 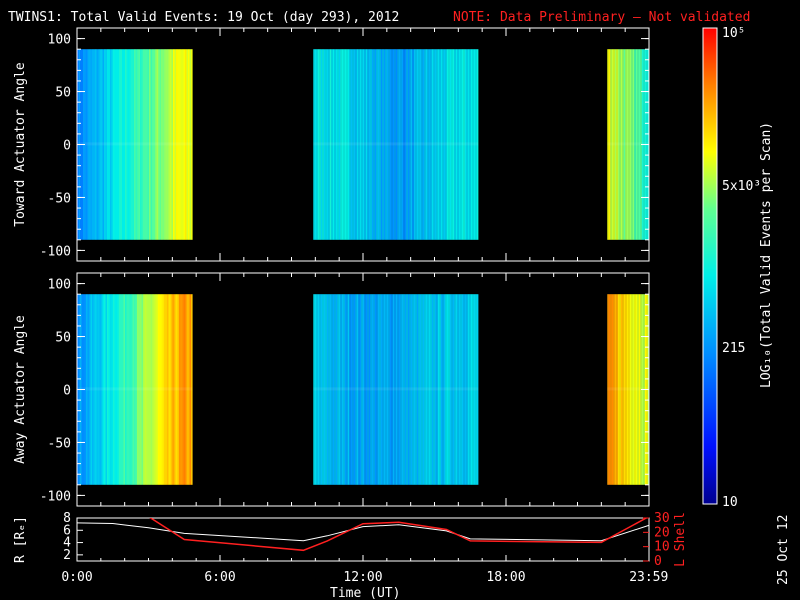 I want to click on r-tick-label: 2, so click(x=67, y=555).